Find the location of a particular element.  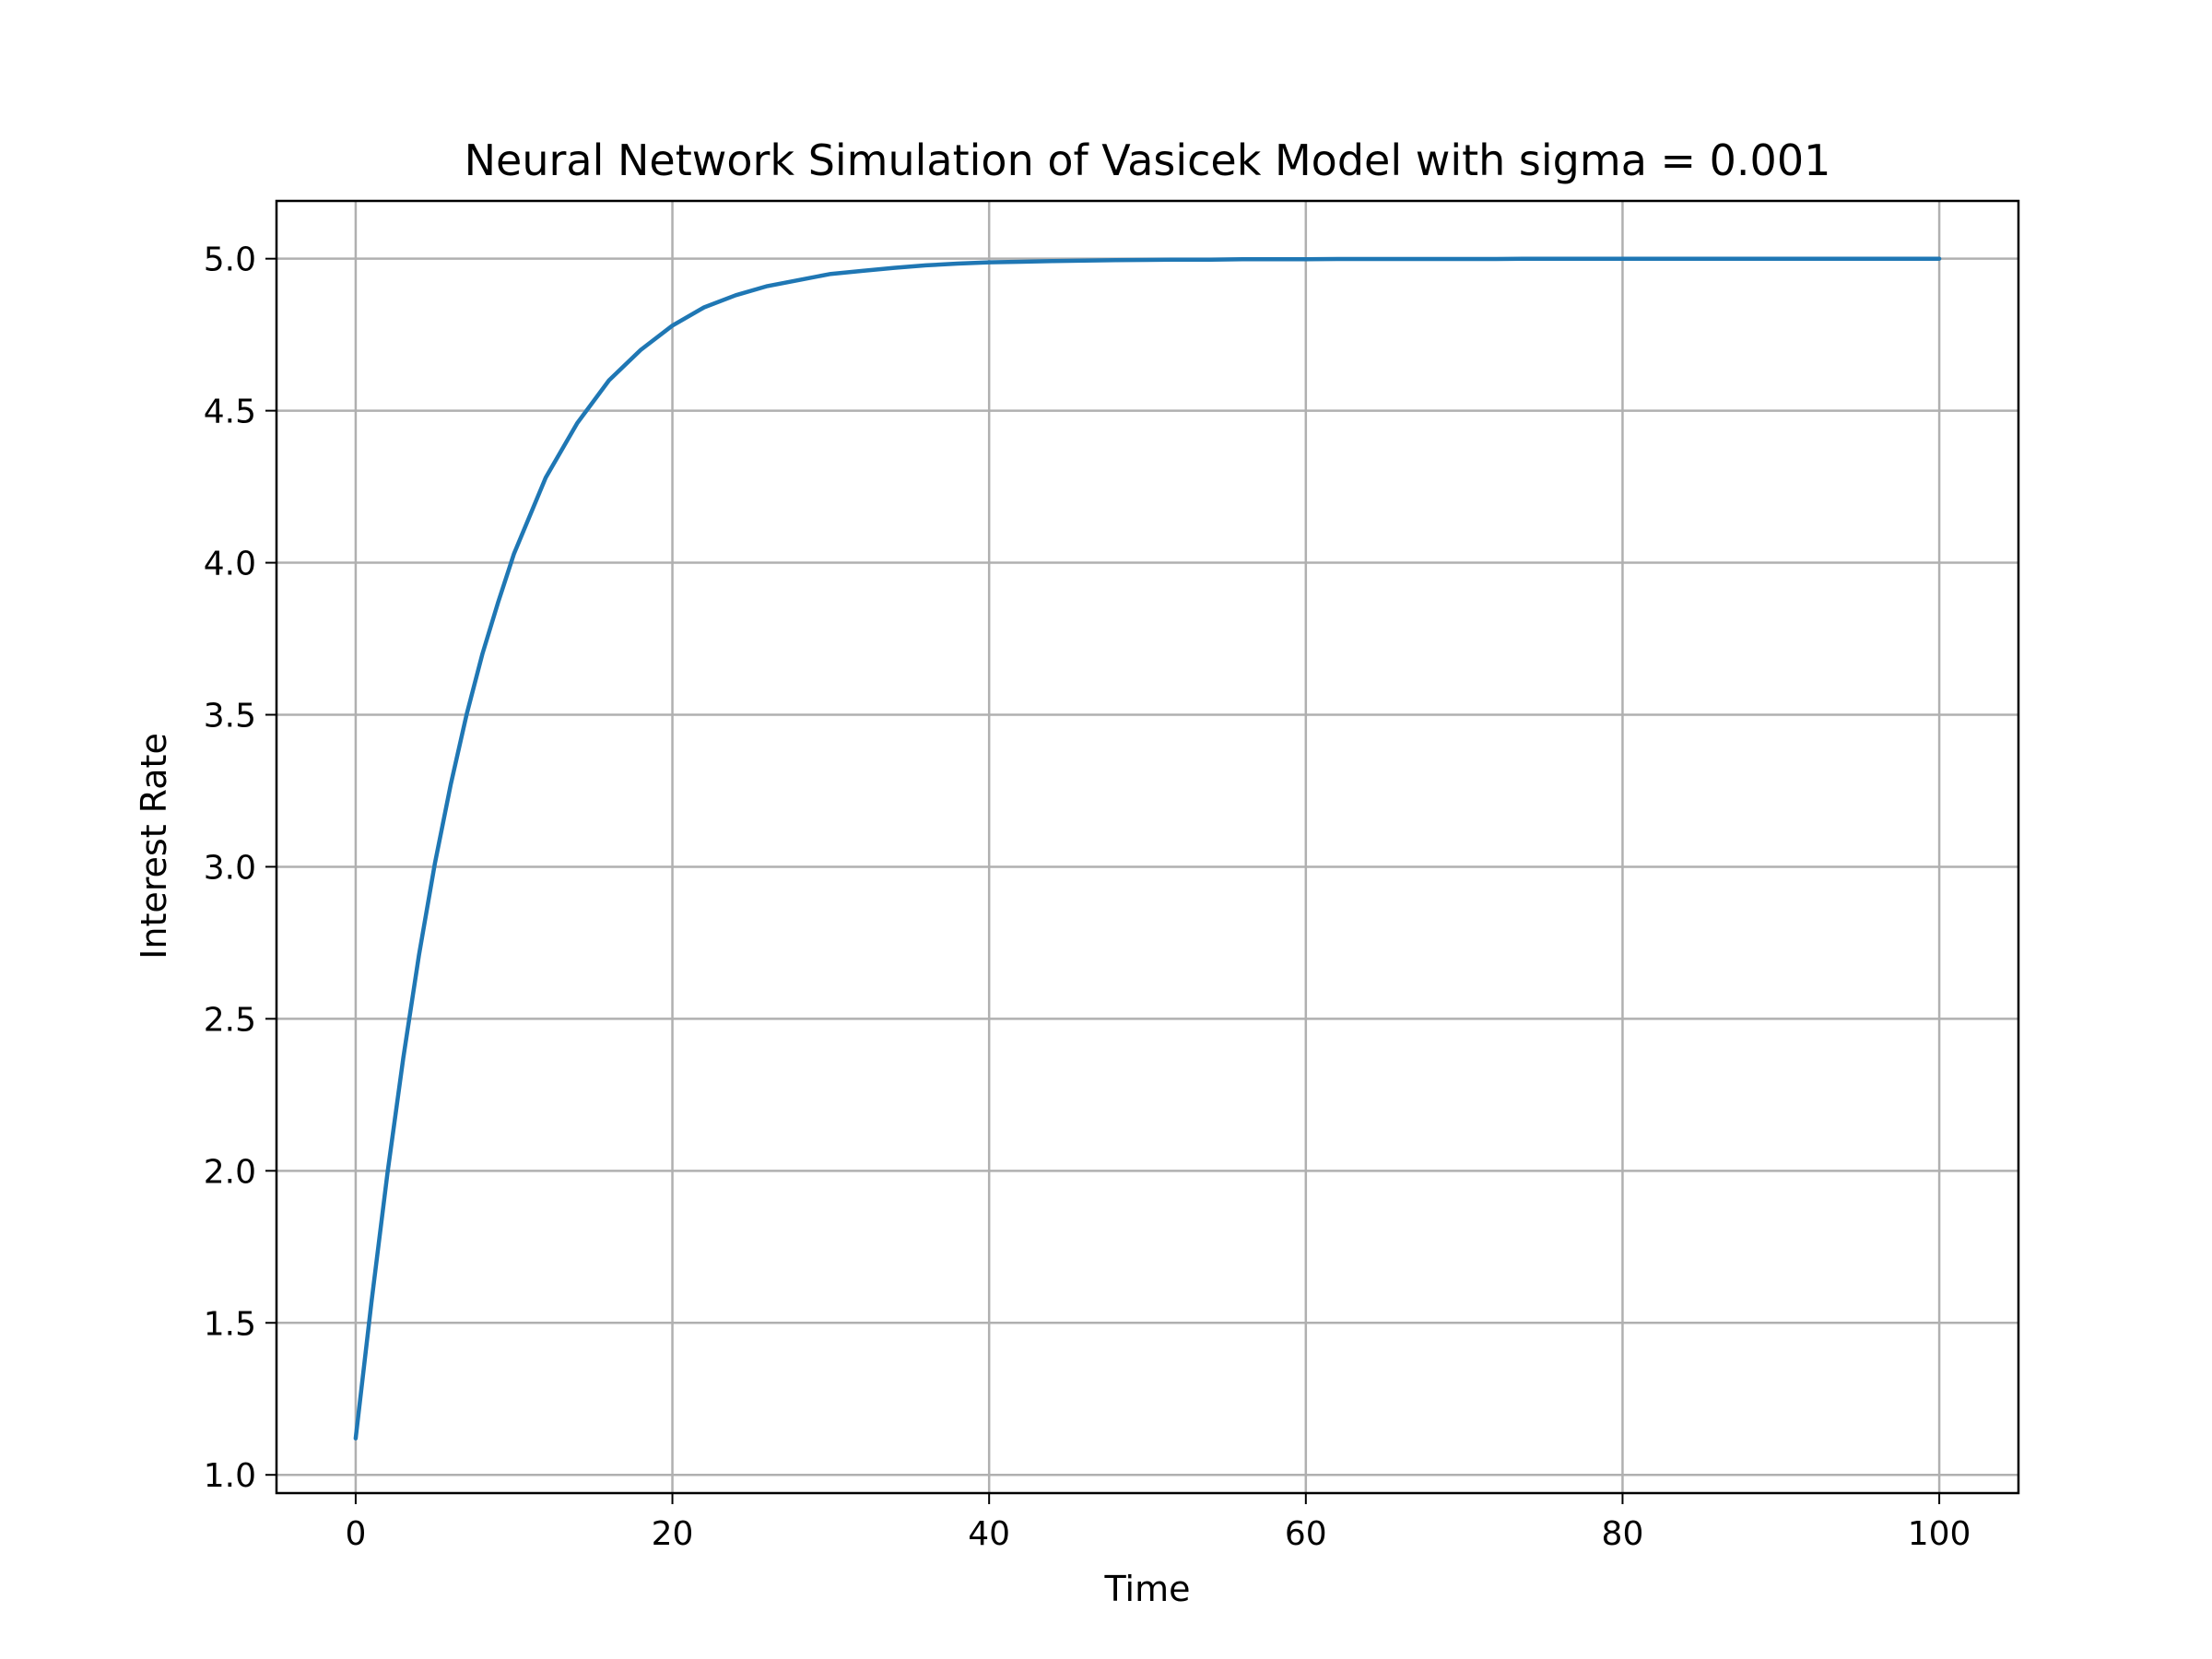

y-axis-ticks: 1.0 1.5 2.0 2.5 3.0 3.5 4.0 4.5 5.0 is located at coordinates (240, 868).